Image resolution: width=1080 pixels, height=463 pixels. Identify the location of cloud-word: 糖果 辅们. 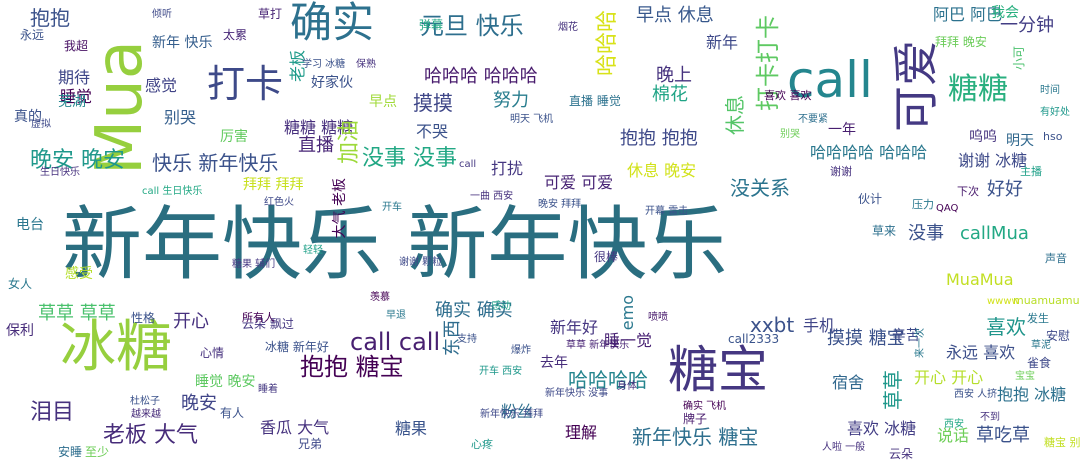
(254, 264).